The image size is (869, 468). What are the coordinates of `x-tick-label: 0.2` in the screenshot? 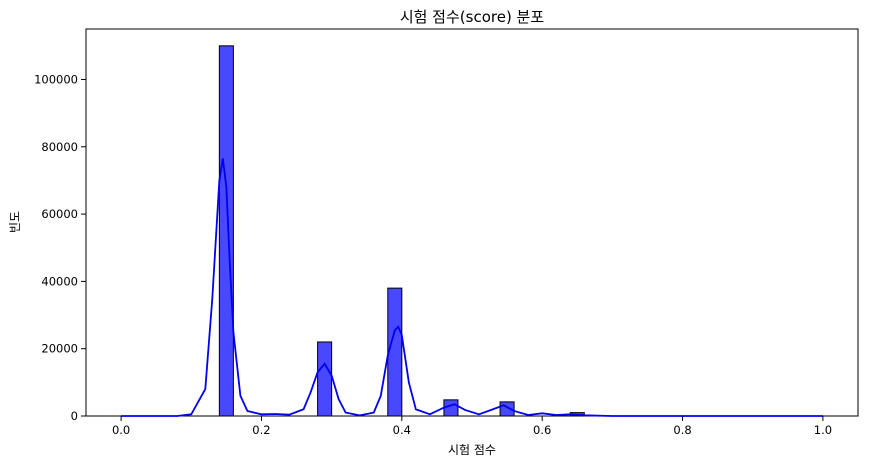 It's located at (261, 430).